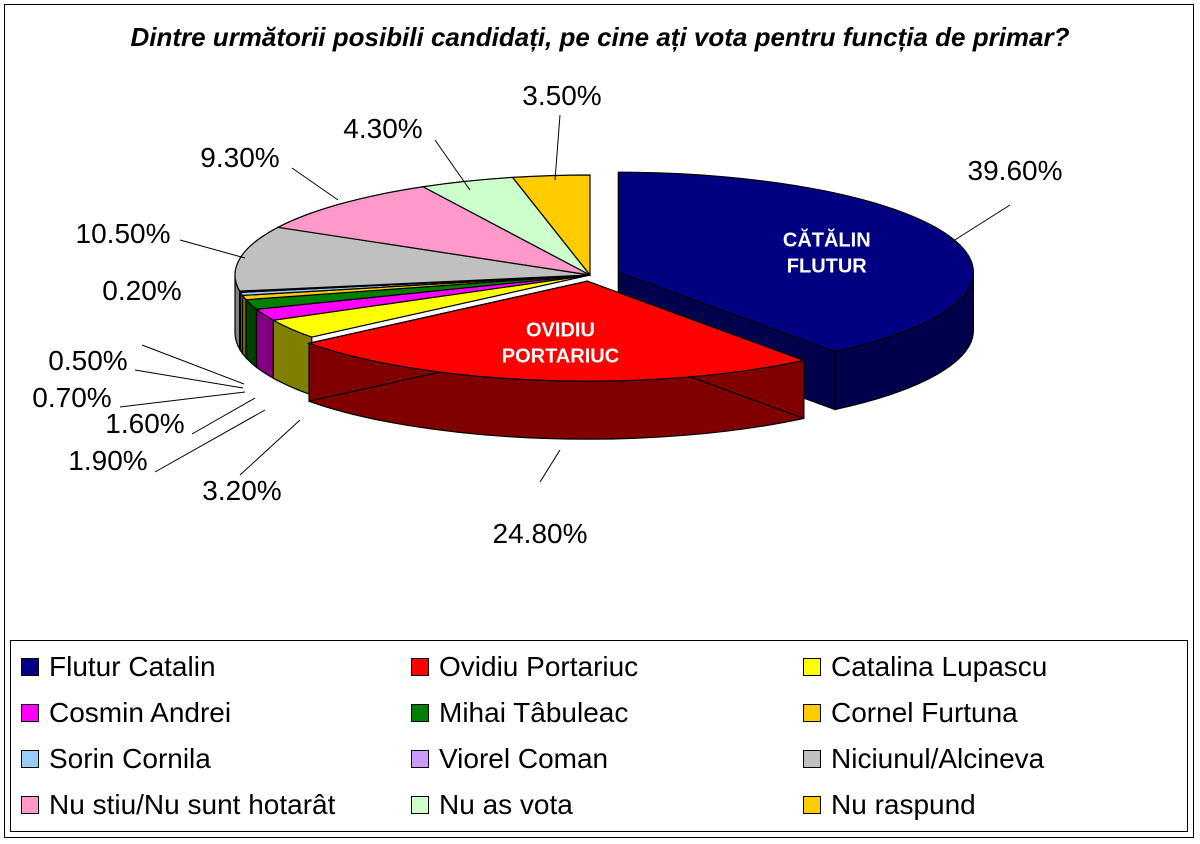  I want to click on data-label-niciunul-alcineva: 10.50%, so click(123, 233).